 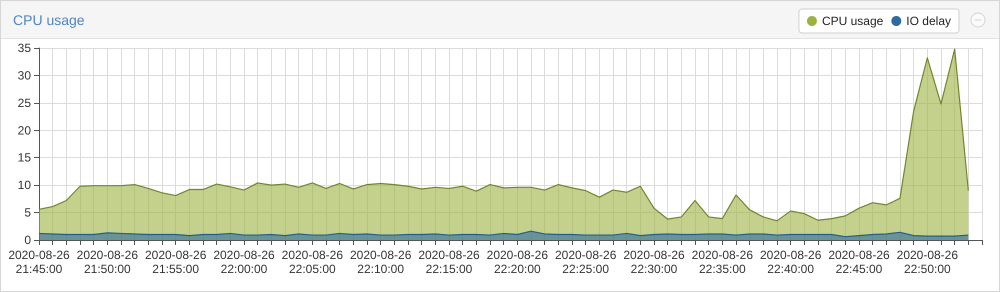 What do you see at coordinates (244, 262) in the screenshot?
I see `x-tick-label: 2020-08-26 22:00:00` at bounding box center [244, 262].